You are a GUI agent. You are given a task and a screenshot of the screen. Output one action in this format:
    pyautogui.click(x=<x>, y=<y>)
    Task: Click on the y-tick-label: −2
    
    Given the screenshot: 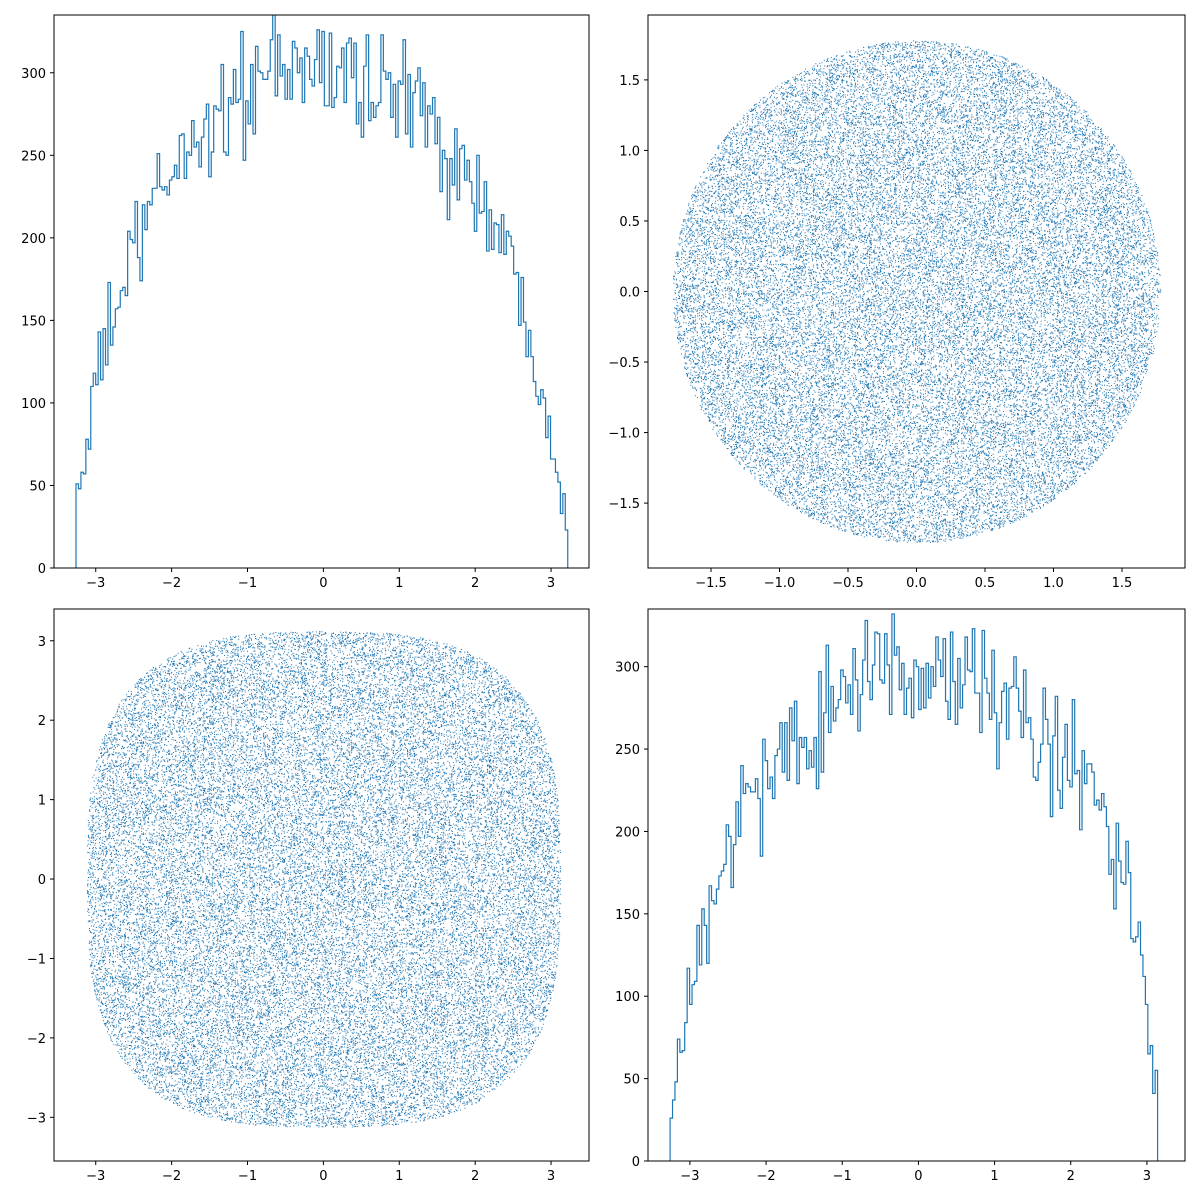 What is the action you would take?
    pyautogui.click(x=36, y=1039)
    